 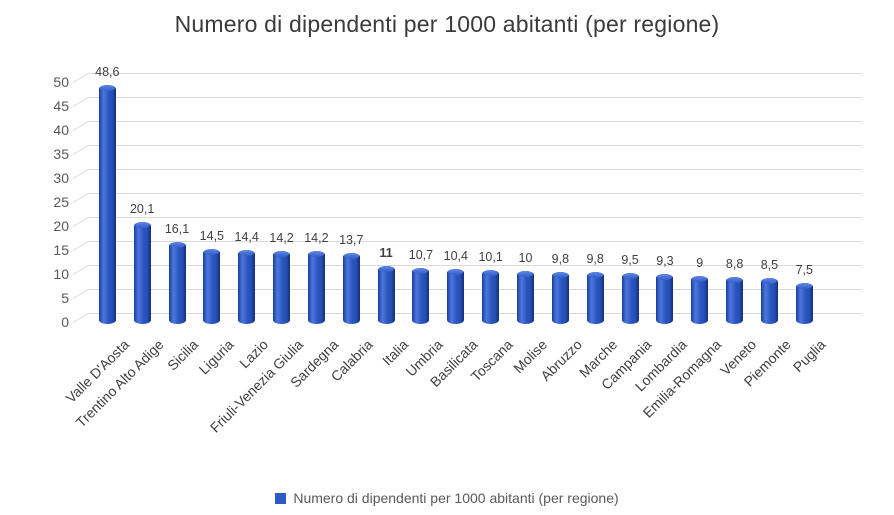 What do you see at coordinates (490, 257) in the screenshot?
I see `bar-value-label: 10,1` at bounding box center [490, 257].